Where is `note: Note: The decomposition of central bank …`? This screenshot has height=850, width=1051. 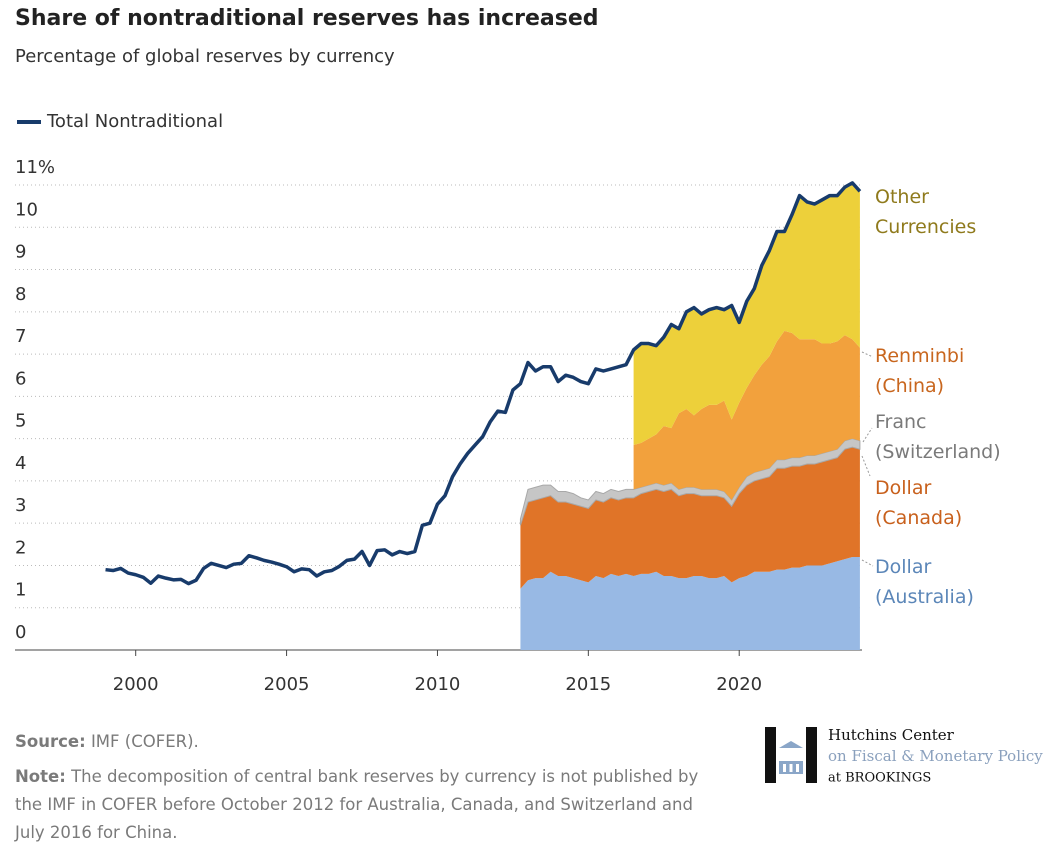
note: Note: The decomposition of central bank … is located at coordinates (365, 805).